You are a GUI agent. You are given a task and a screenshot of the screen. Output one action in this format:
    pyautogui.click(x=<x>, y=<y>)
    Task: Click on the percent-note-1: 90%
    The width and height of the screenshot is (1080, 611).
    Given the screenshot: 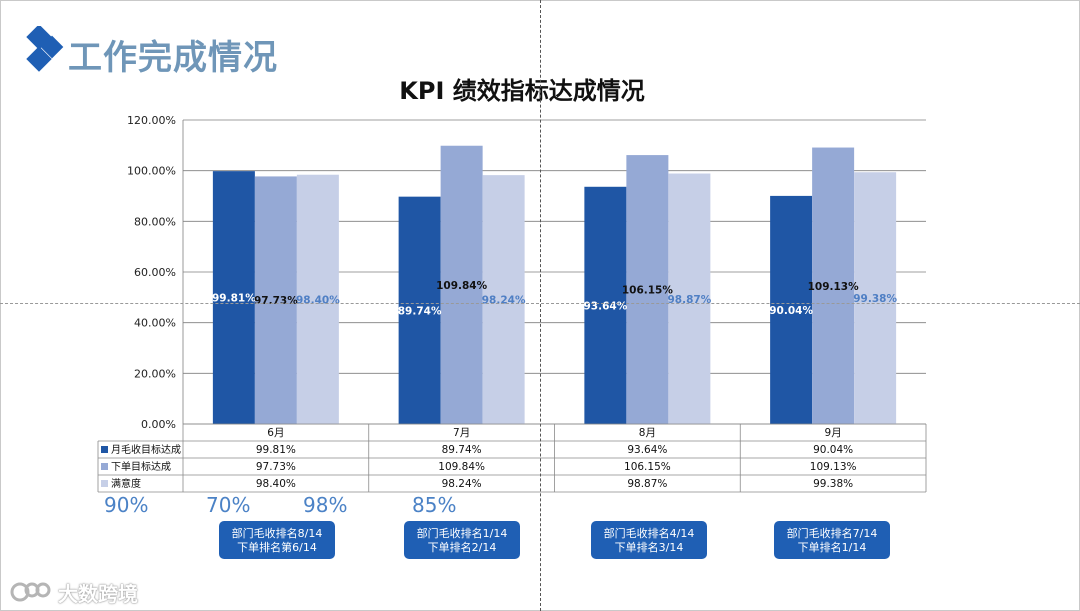 What is the action you would take?
    pyautogui.click(x=126, y=505)
    